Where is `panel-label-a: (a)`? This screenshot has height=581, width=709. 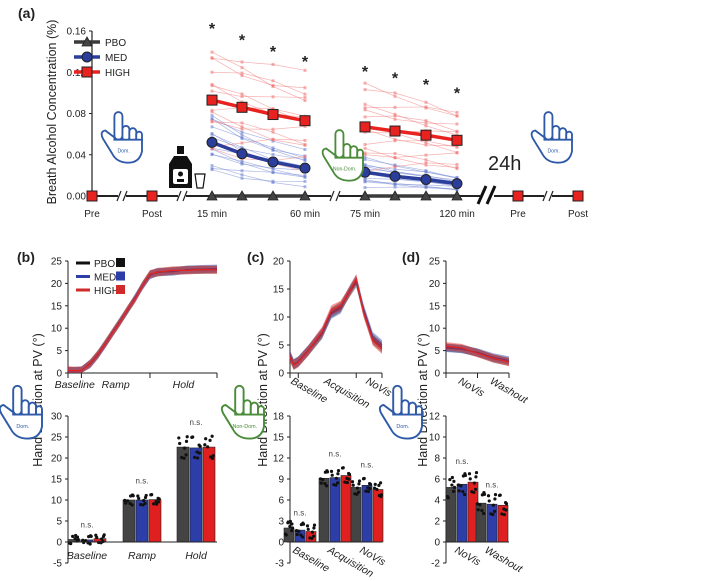 panel-label-a: (a) is located at coordinates (26, 13).